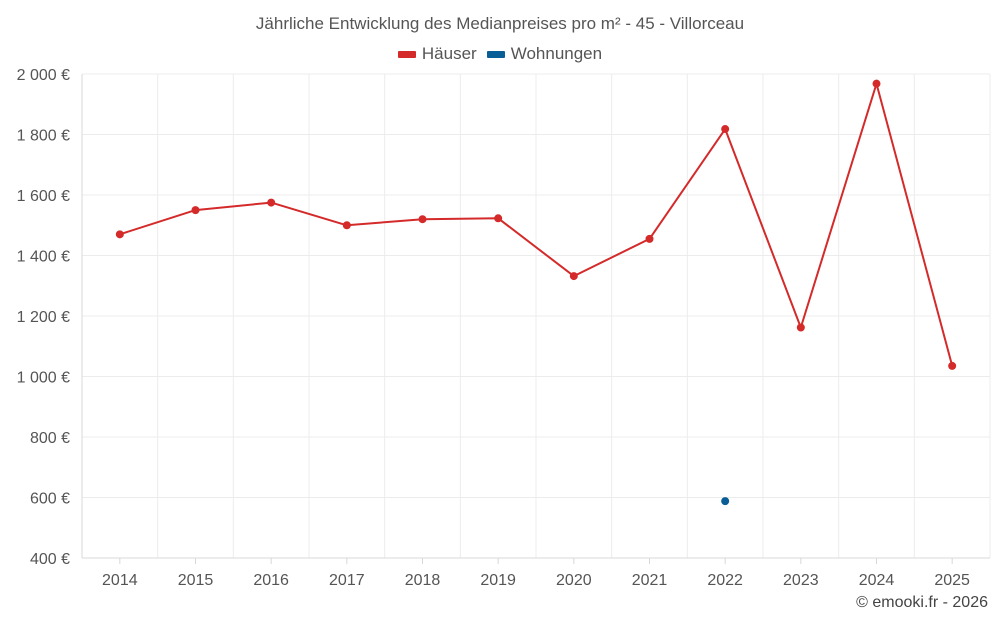 The height and width of the screenshot is (625, 1000). Describe the element at coordinates (495, 54) in the screenshot. I see `legend-swatch-wohnungen` at that location.